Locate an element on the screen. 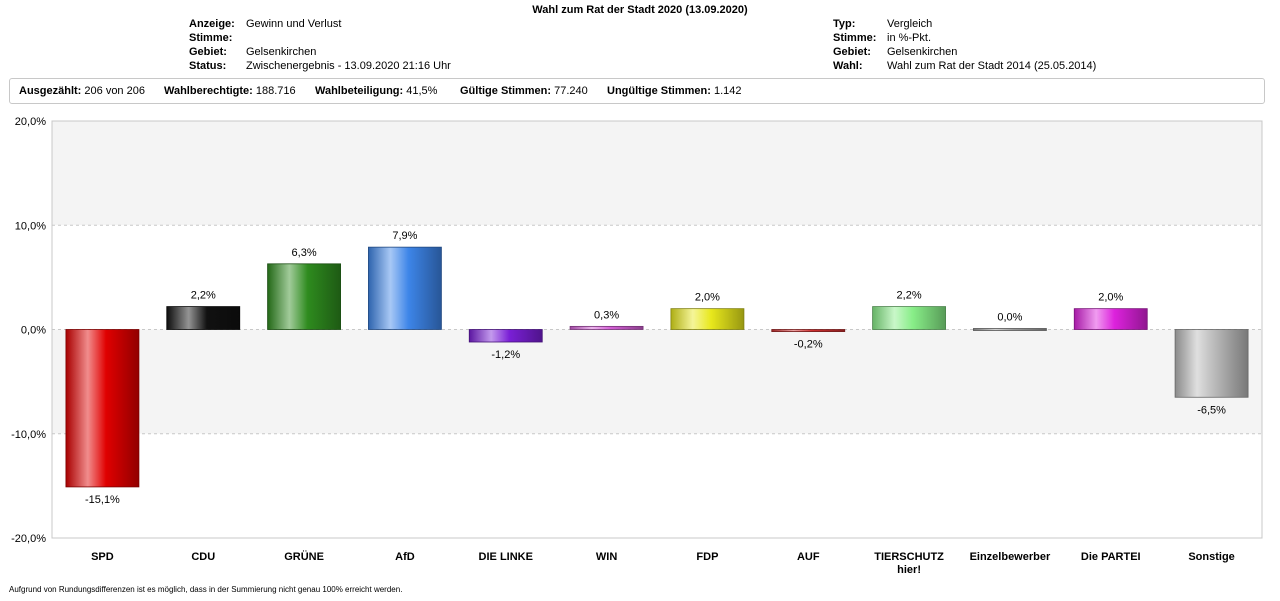 The height and width of the screenshot is (601, 1280). x-tick-label: WIN is located at coordinates (606, 557).